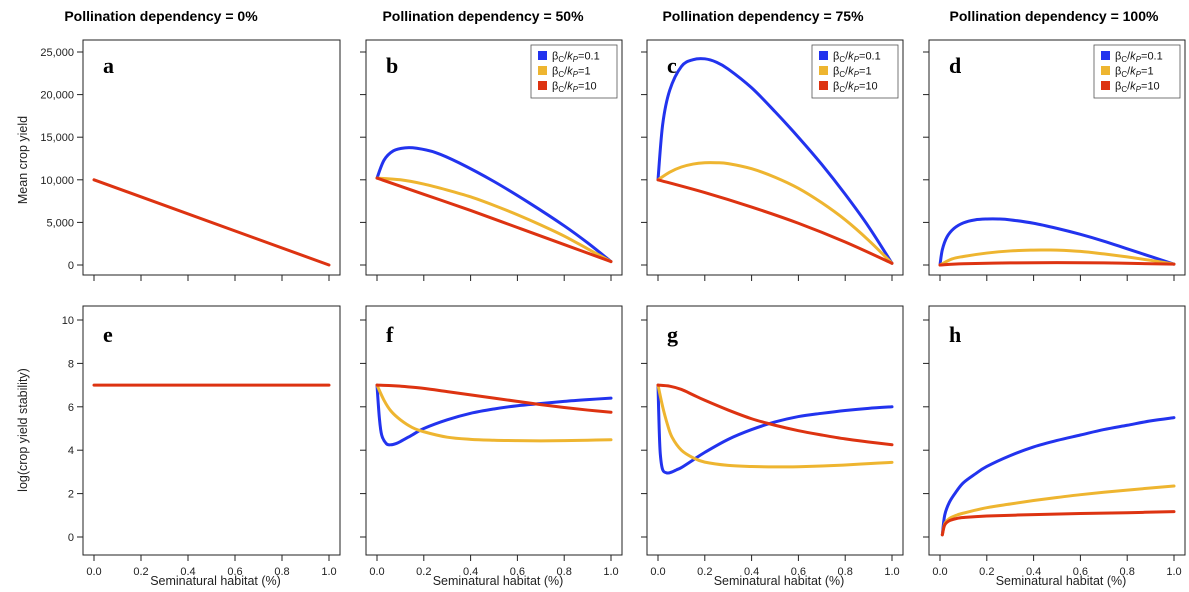 Image resolution: width=1189 pixels, height=592 pixels. I want to click on panel-d: d βC/kP=0.1βC/kP=1βC/kP=10, so click(1054, 160).